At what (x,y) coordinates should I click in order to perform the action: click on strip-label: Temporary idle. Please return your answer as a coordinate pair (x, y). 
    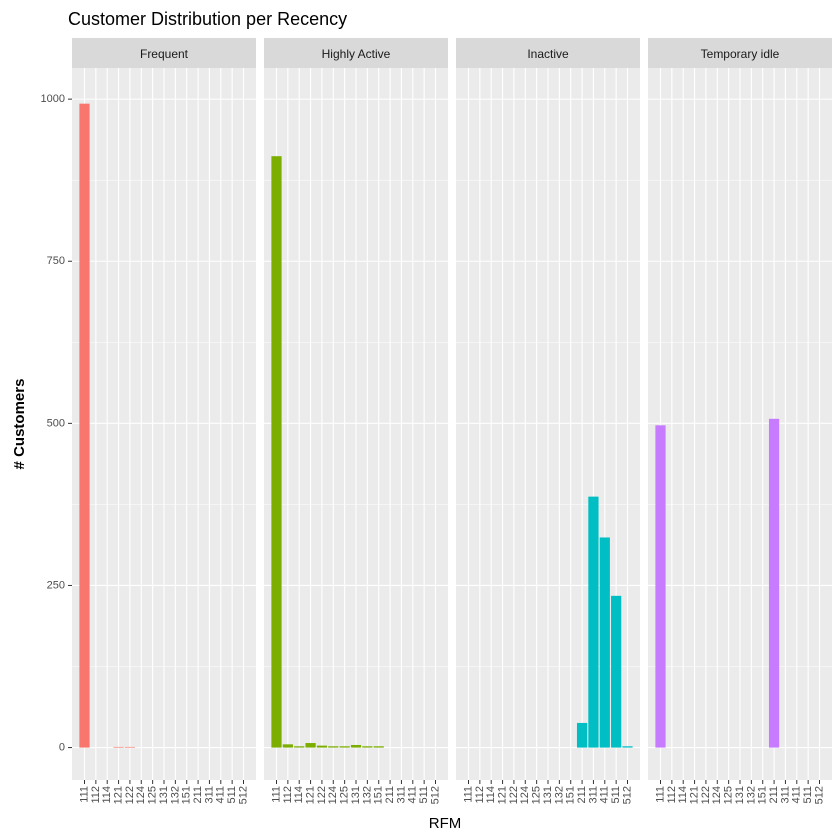
    Looking at the image, I should click on (740, 54).